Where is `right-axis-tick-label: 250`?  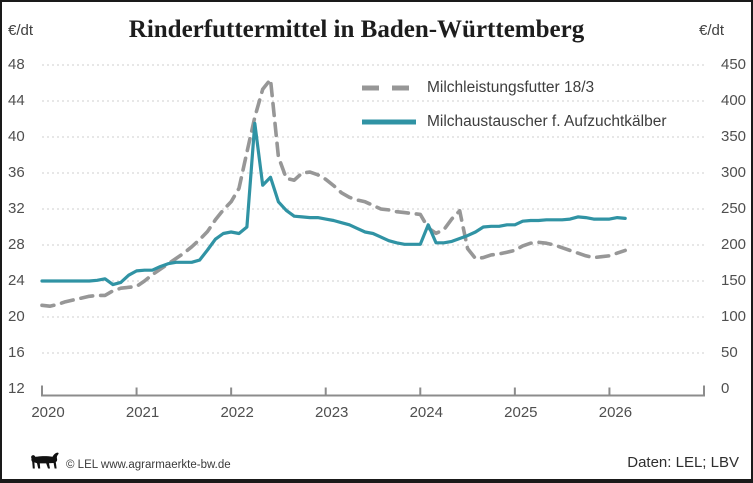
right-axis-tick-label: 250 is located at coordinates (734, 208).